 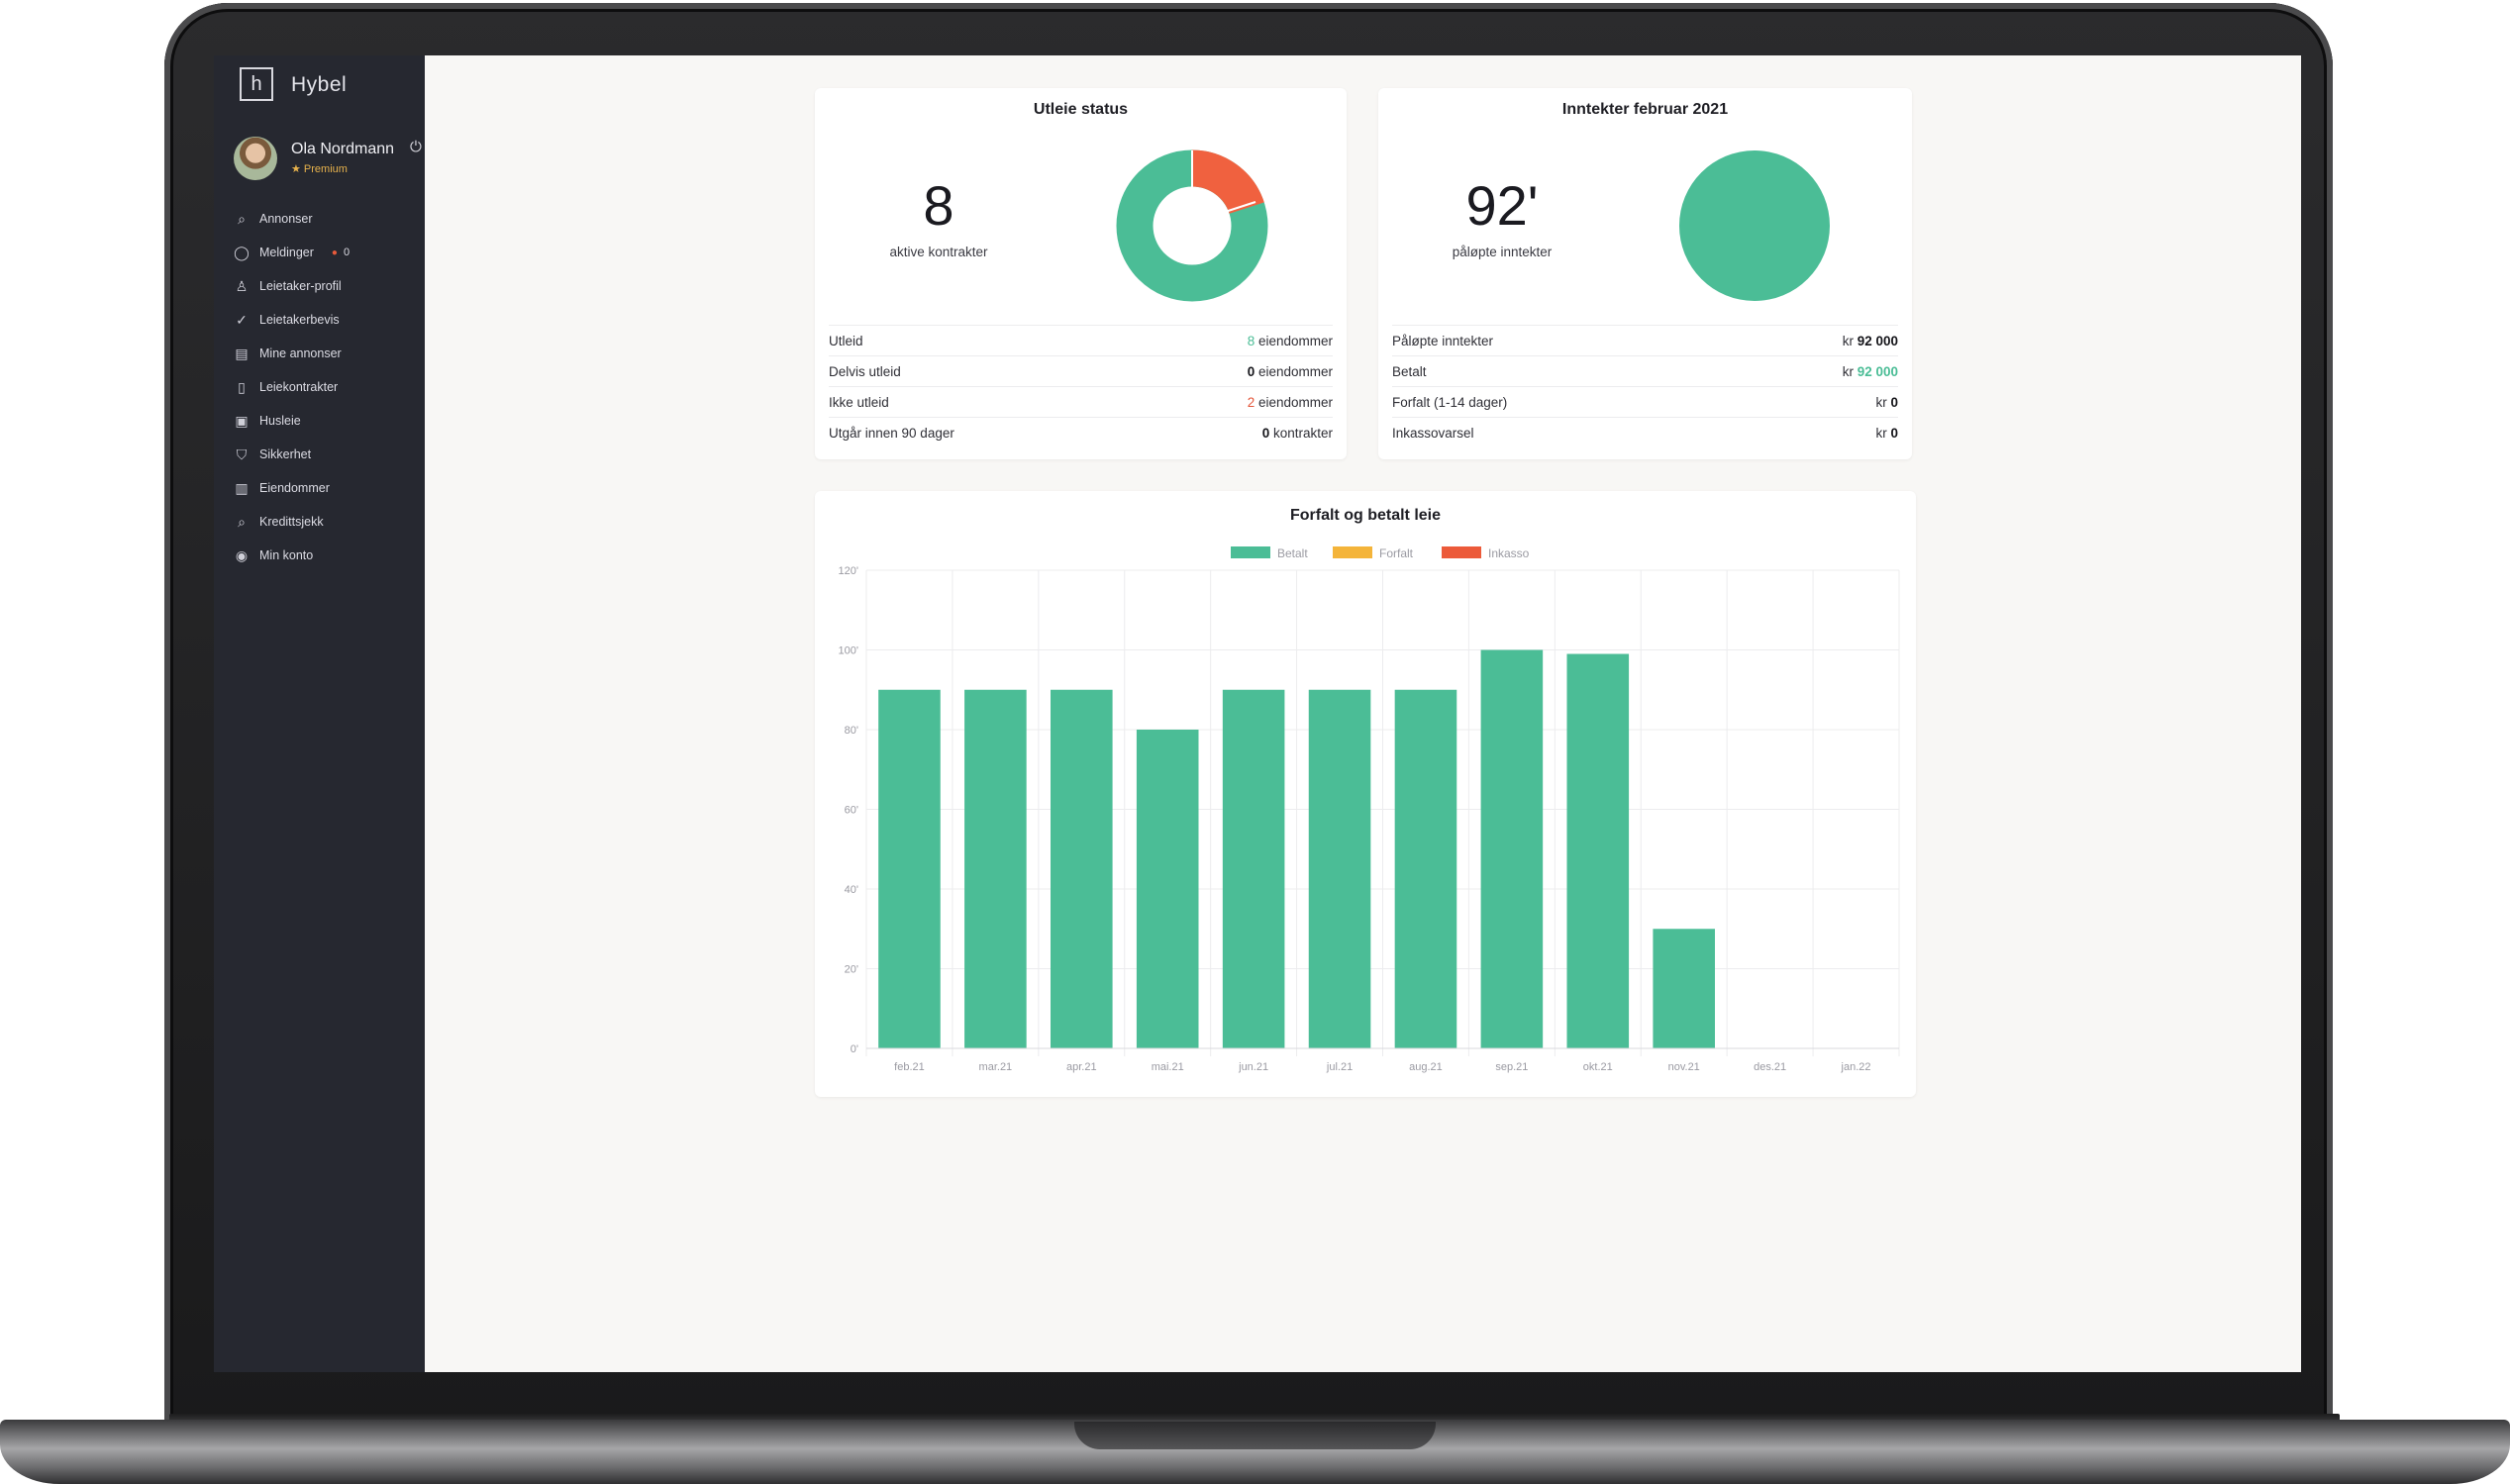 What do you see at coordinates (995, 868) in the screenshot?
I see `bar-betalt-mar.21` at bounding box center [995, 868].